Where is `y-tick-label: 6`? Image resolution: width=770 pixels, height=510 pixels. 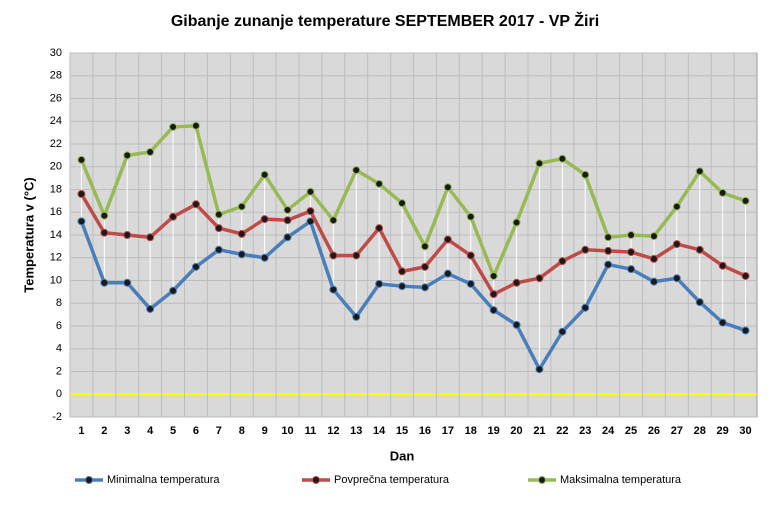 y-tick-label: 6 is located at coordinates (59, 326).